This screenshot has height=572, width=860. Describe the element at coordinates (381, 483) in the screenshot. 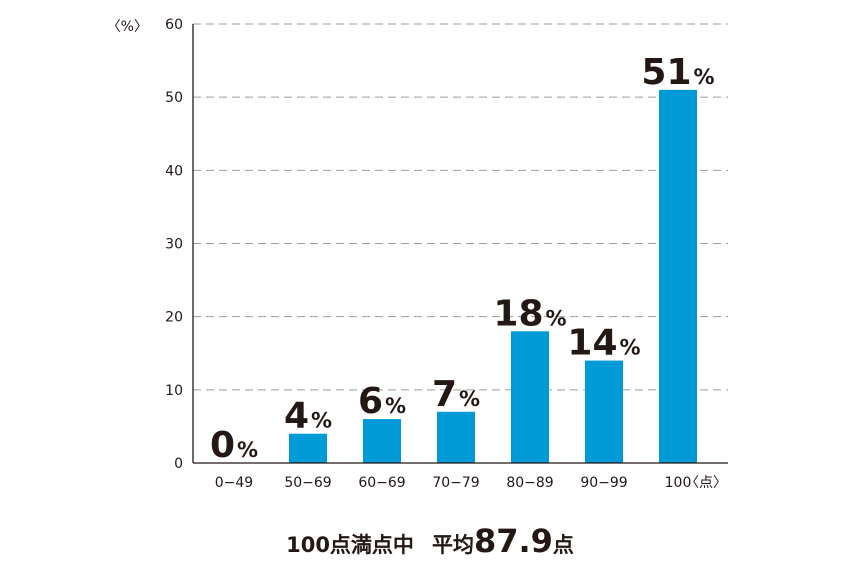

I see `x-tick-label: 60−69` at that location.